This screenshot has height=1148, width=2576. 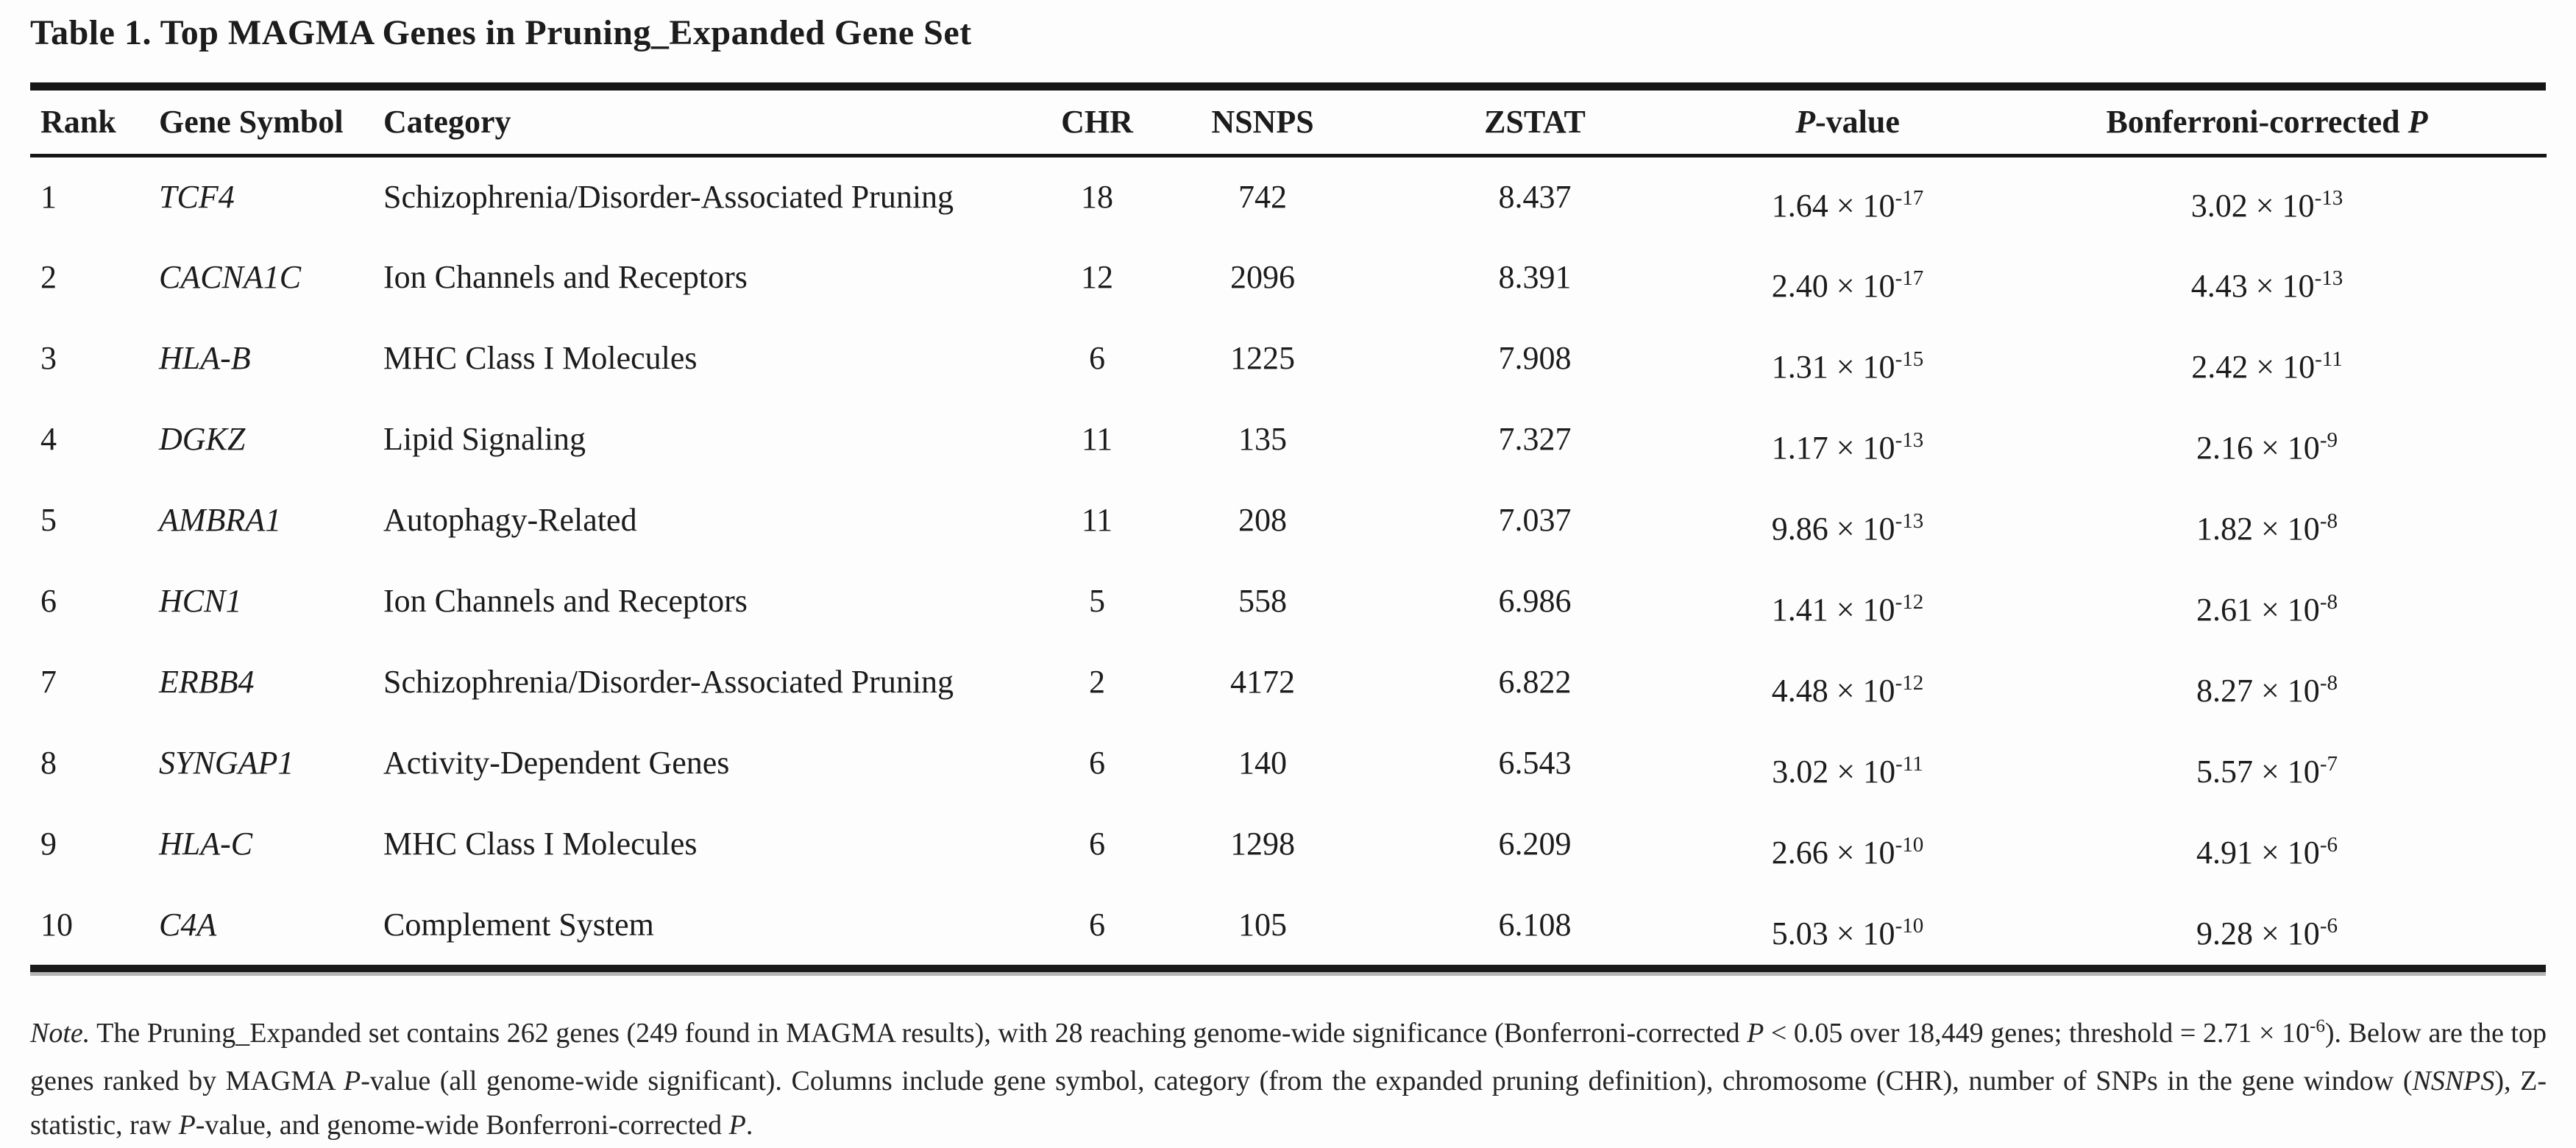 I want to click on col-header-nsnps: NSNPS, so click(x=1262, y=124).